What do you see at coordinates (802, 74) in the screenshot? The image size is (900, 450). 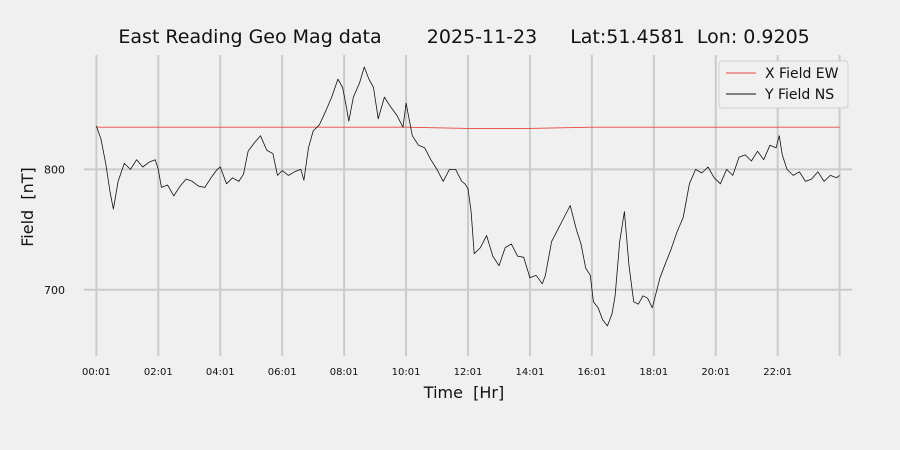 I see `legend-label-x-field: X Field EW` at bounding box center [802, 74].